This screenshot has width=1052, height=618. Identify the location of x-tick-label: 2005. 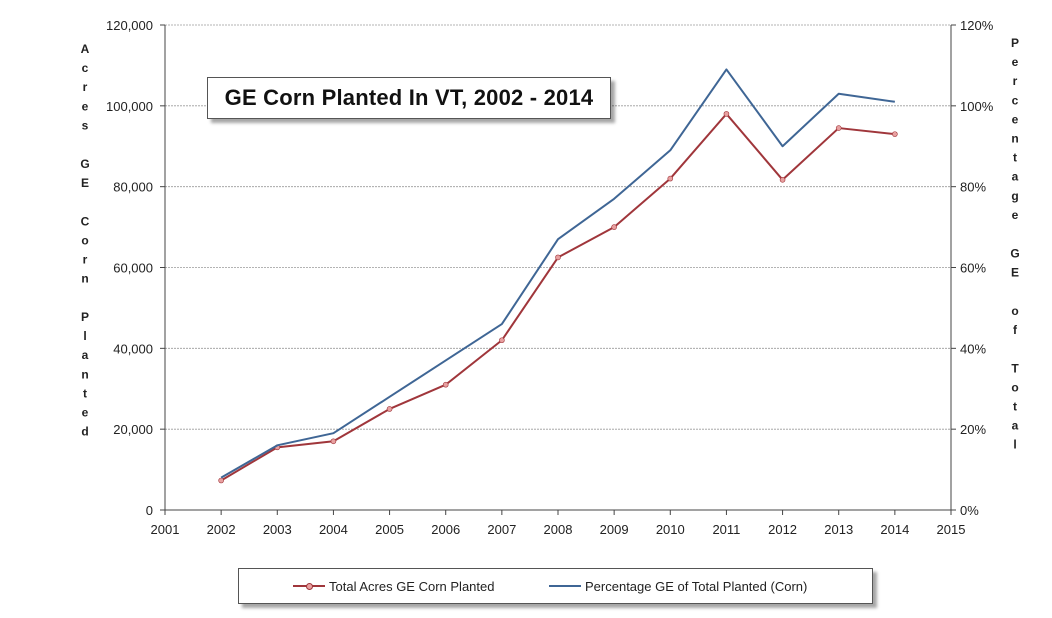
(389, 529).